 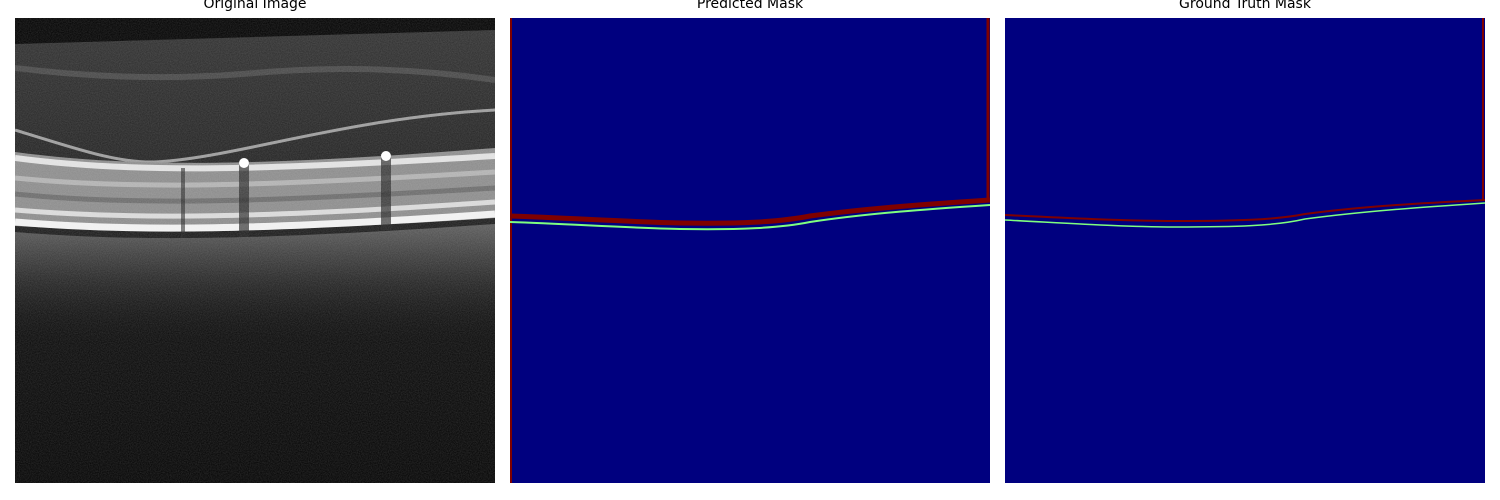 I want to click on ground-truth-mask-title: Ground Truth Mask, so click(x=1245, y=6).